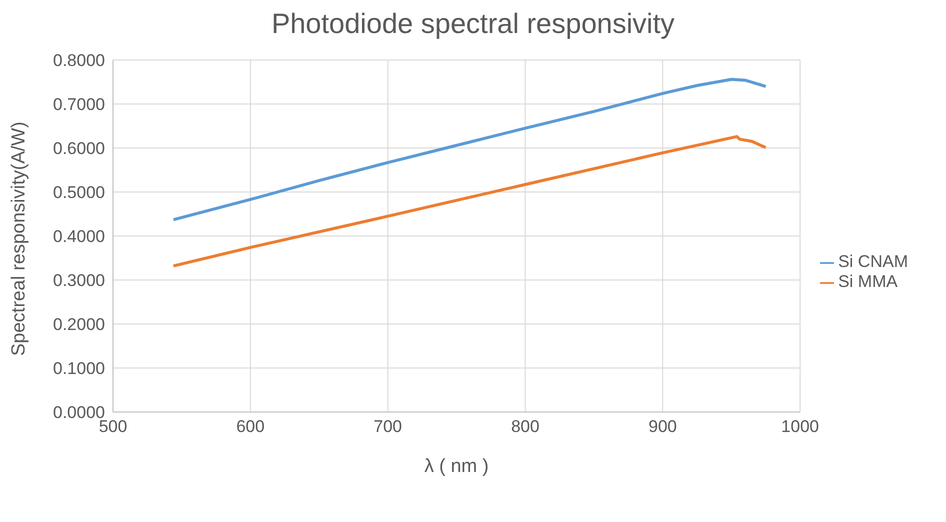 Image resolution: width=946 pixels, height=522 pixels. Describe the element at coordinates (79, 236) in the screenshot. I see `y-tick-label: 0.4000` at that location.